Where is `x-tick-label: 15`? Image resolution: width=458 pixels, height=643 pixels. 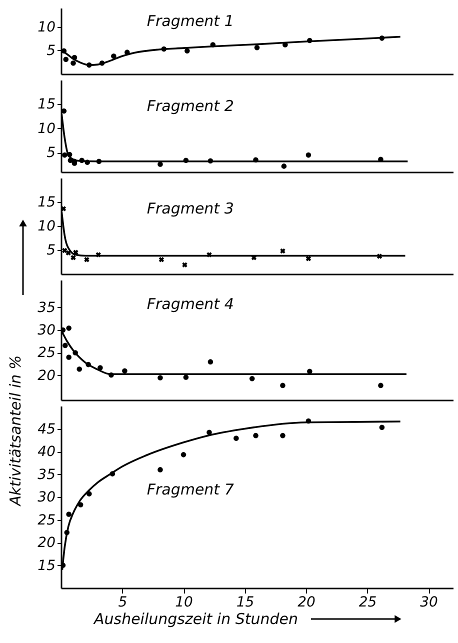 x-tick-label: 15 is located at coordinates (245, 602).